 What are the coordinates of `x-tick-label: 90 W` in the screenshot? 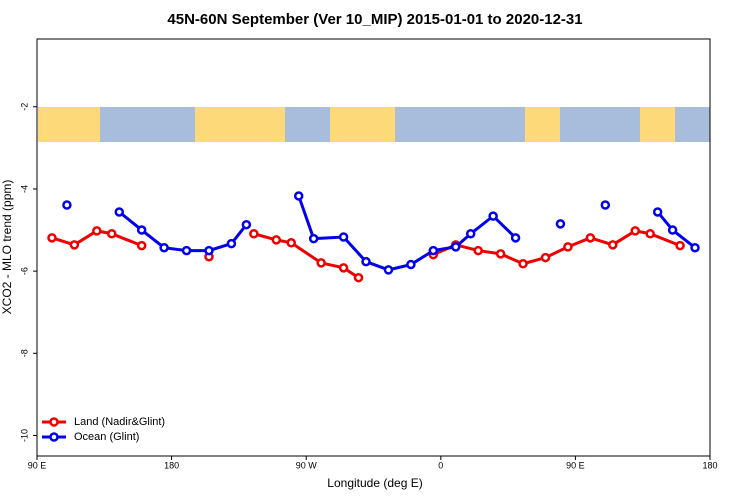 It's located at (307, 465).